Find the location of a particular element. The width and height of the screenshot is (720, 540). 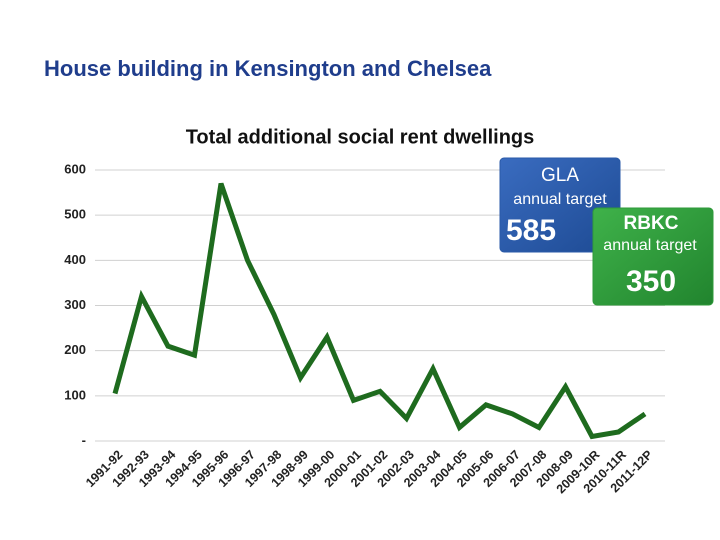

target-box: RBKC annual target 350 is located at coordinates (653, 256).